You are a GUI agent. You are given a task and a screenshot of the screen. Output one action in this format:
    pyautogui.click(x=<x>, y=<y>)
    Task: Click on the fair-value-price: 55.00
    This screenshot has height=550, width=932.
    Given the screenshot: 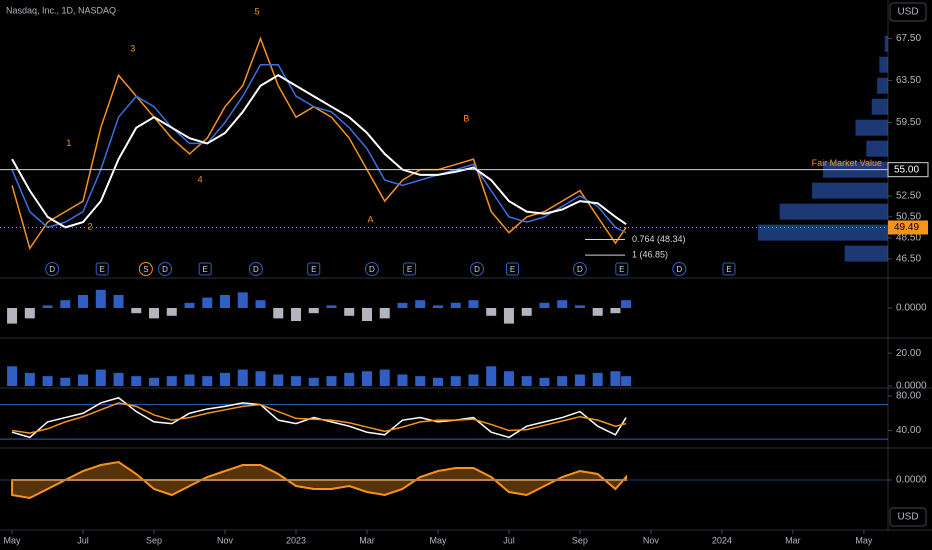 What is the action you would take?
    pyautogui.click(x=906, y=169)
    